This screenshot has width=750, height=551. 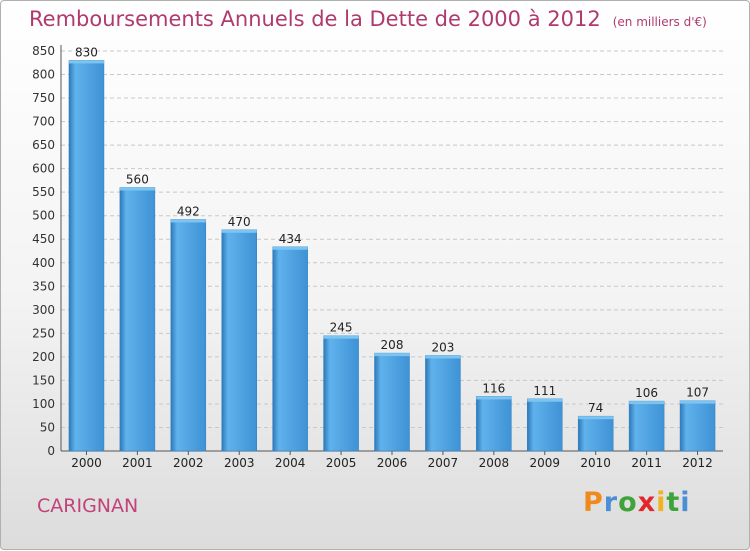 What do you see at coordinates (137, 319) in the screenshot?
I see `bar-2001` at bounding box center [137, 319].